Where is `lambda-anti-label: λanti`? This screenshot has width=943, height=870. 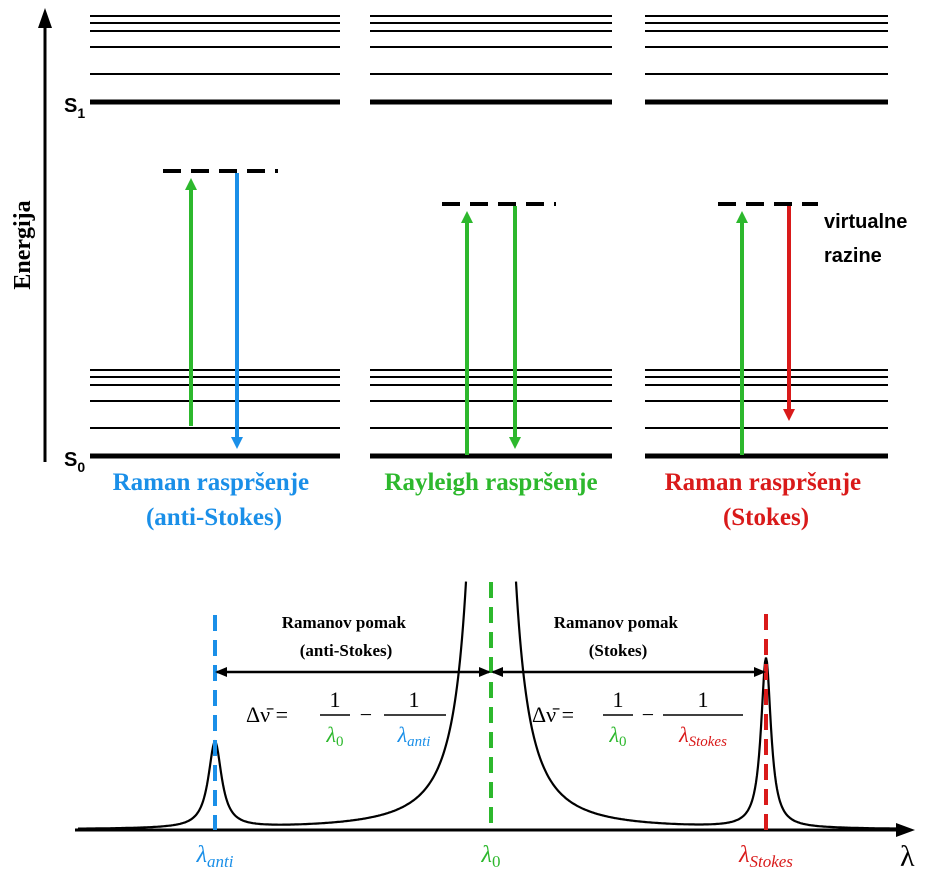
lambda-anti-label: λanti is located at coordinates (215, 856).